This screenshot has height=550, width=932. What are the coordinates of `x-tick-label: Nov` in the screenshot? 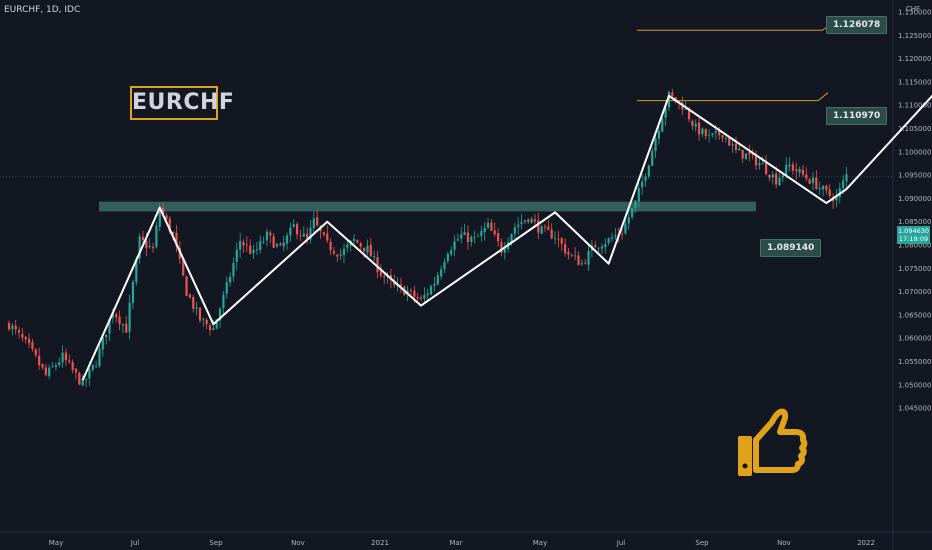 It's located at (784, 543).